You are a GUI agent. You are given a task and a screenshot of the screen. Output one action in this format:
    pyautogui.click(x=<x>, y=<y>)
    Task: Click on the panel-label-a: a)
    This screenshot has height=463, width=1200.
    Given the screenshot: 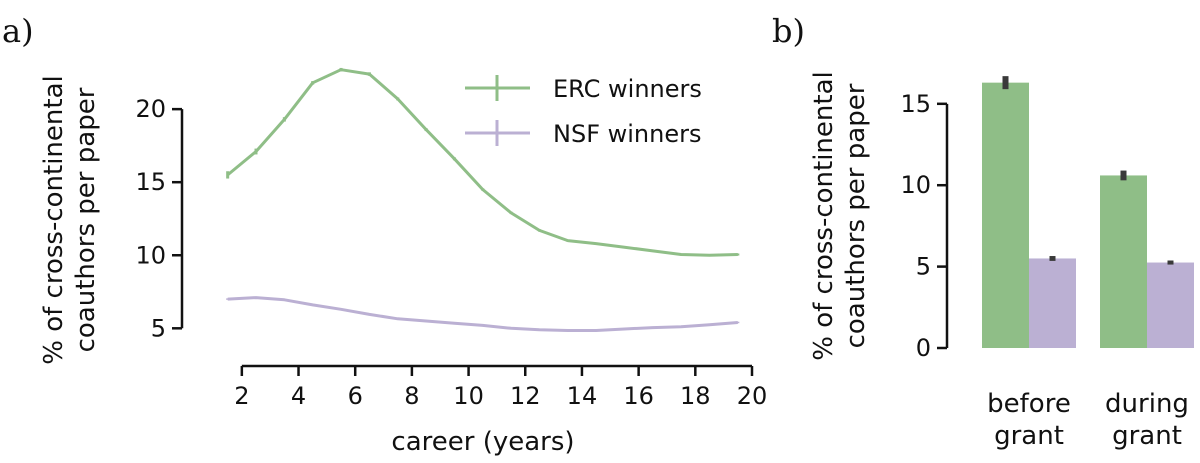 What is the action you would take?
    pyautogui.click(x=18, y=31)
    